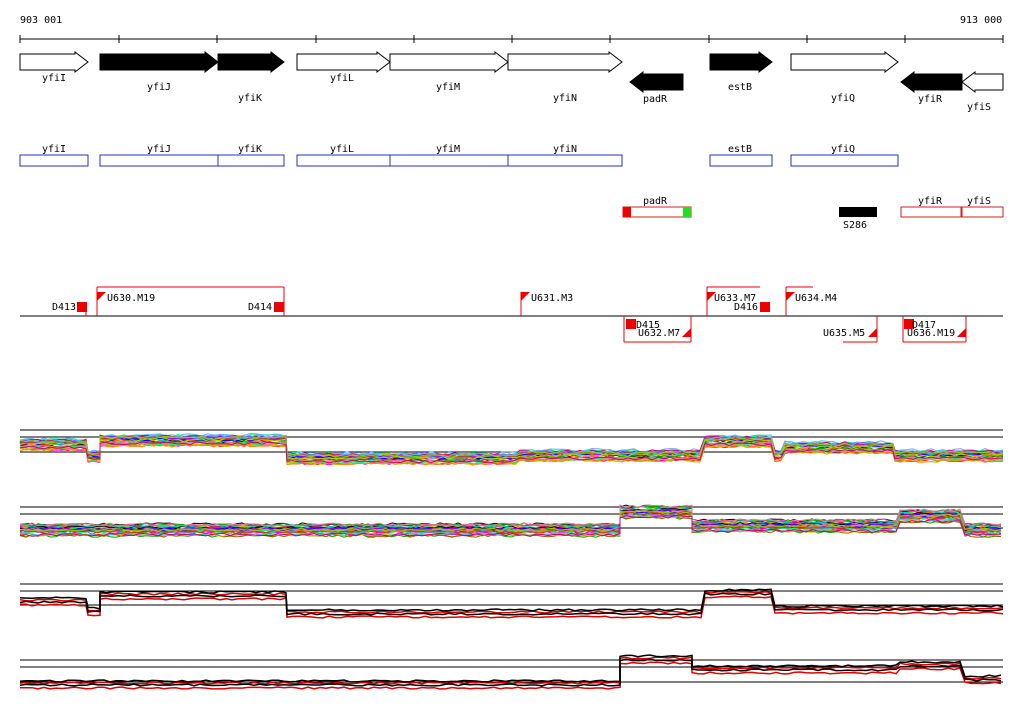  I want to click on feature-flag-U633.M7, so click(711, 296).